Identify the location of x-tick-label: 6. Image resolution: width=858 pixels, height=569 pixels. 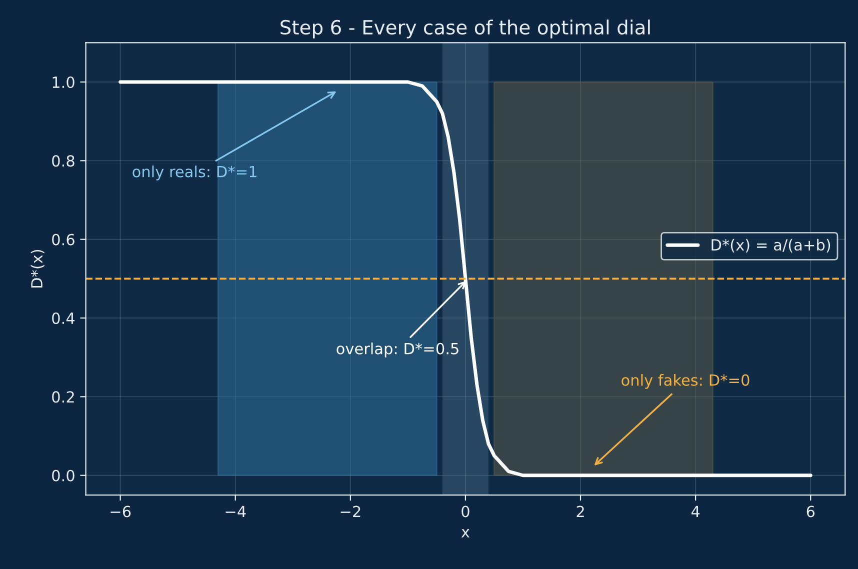
(810, 512).